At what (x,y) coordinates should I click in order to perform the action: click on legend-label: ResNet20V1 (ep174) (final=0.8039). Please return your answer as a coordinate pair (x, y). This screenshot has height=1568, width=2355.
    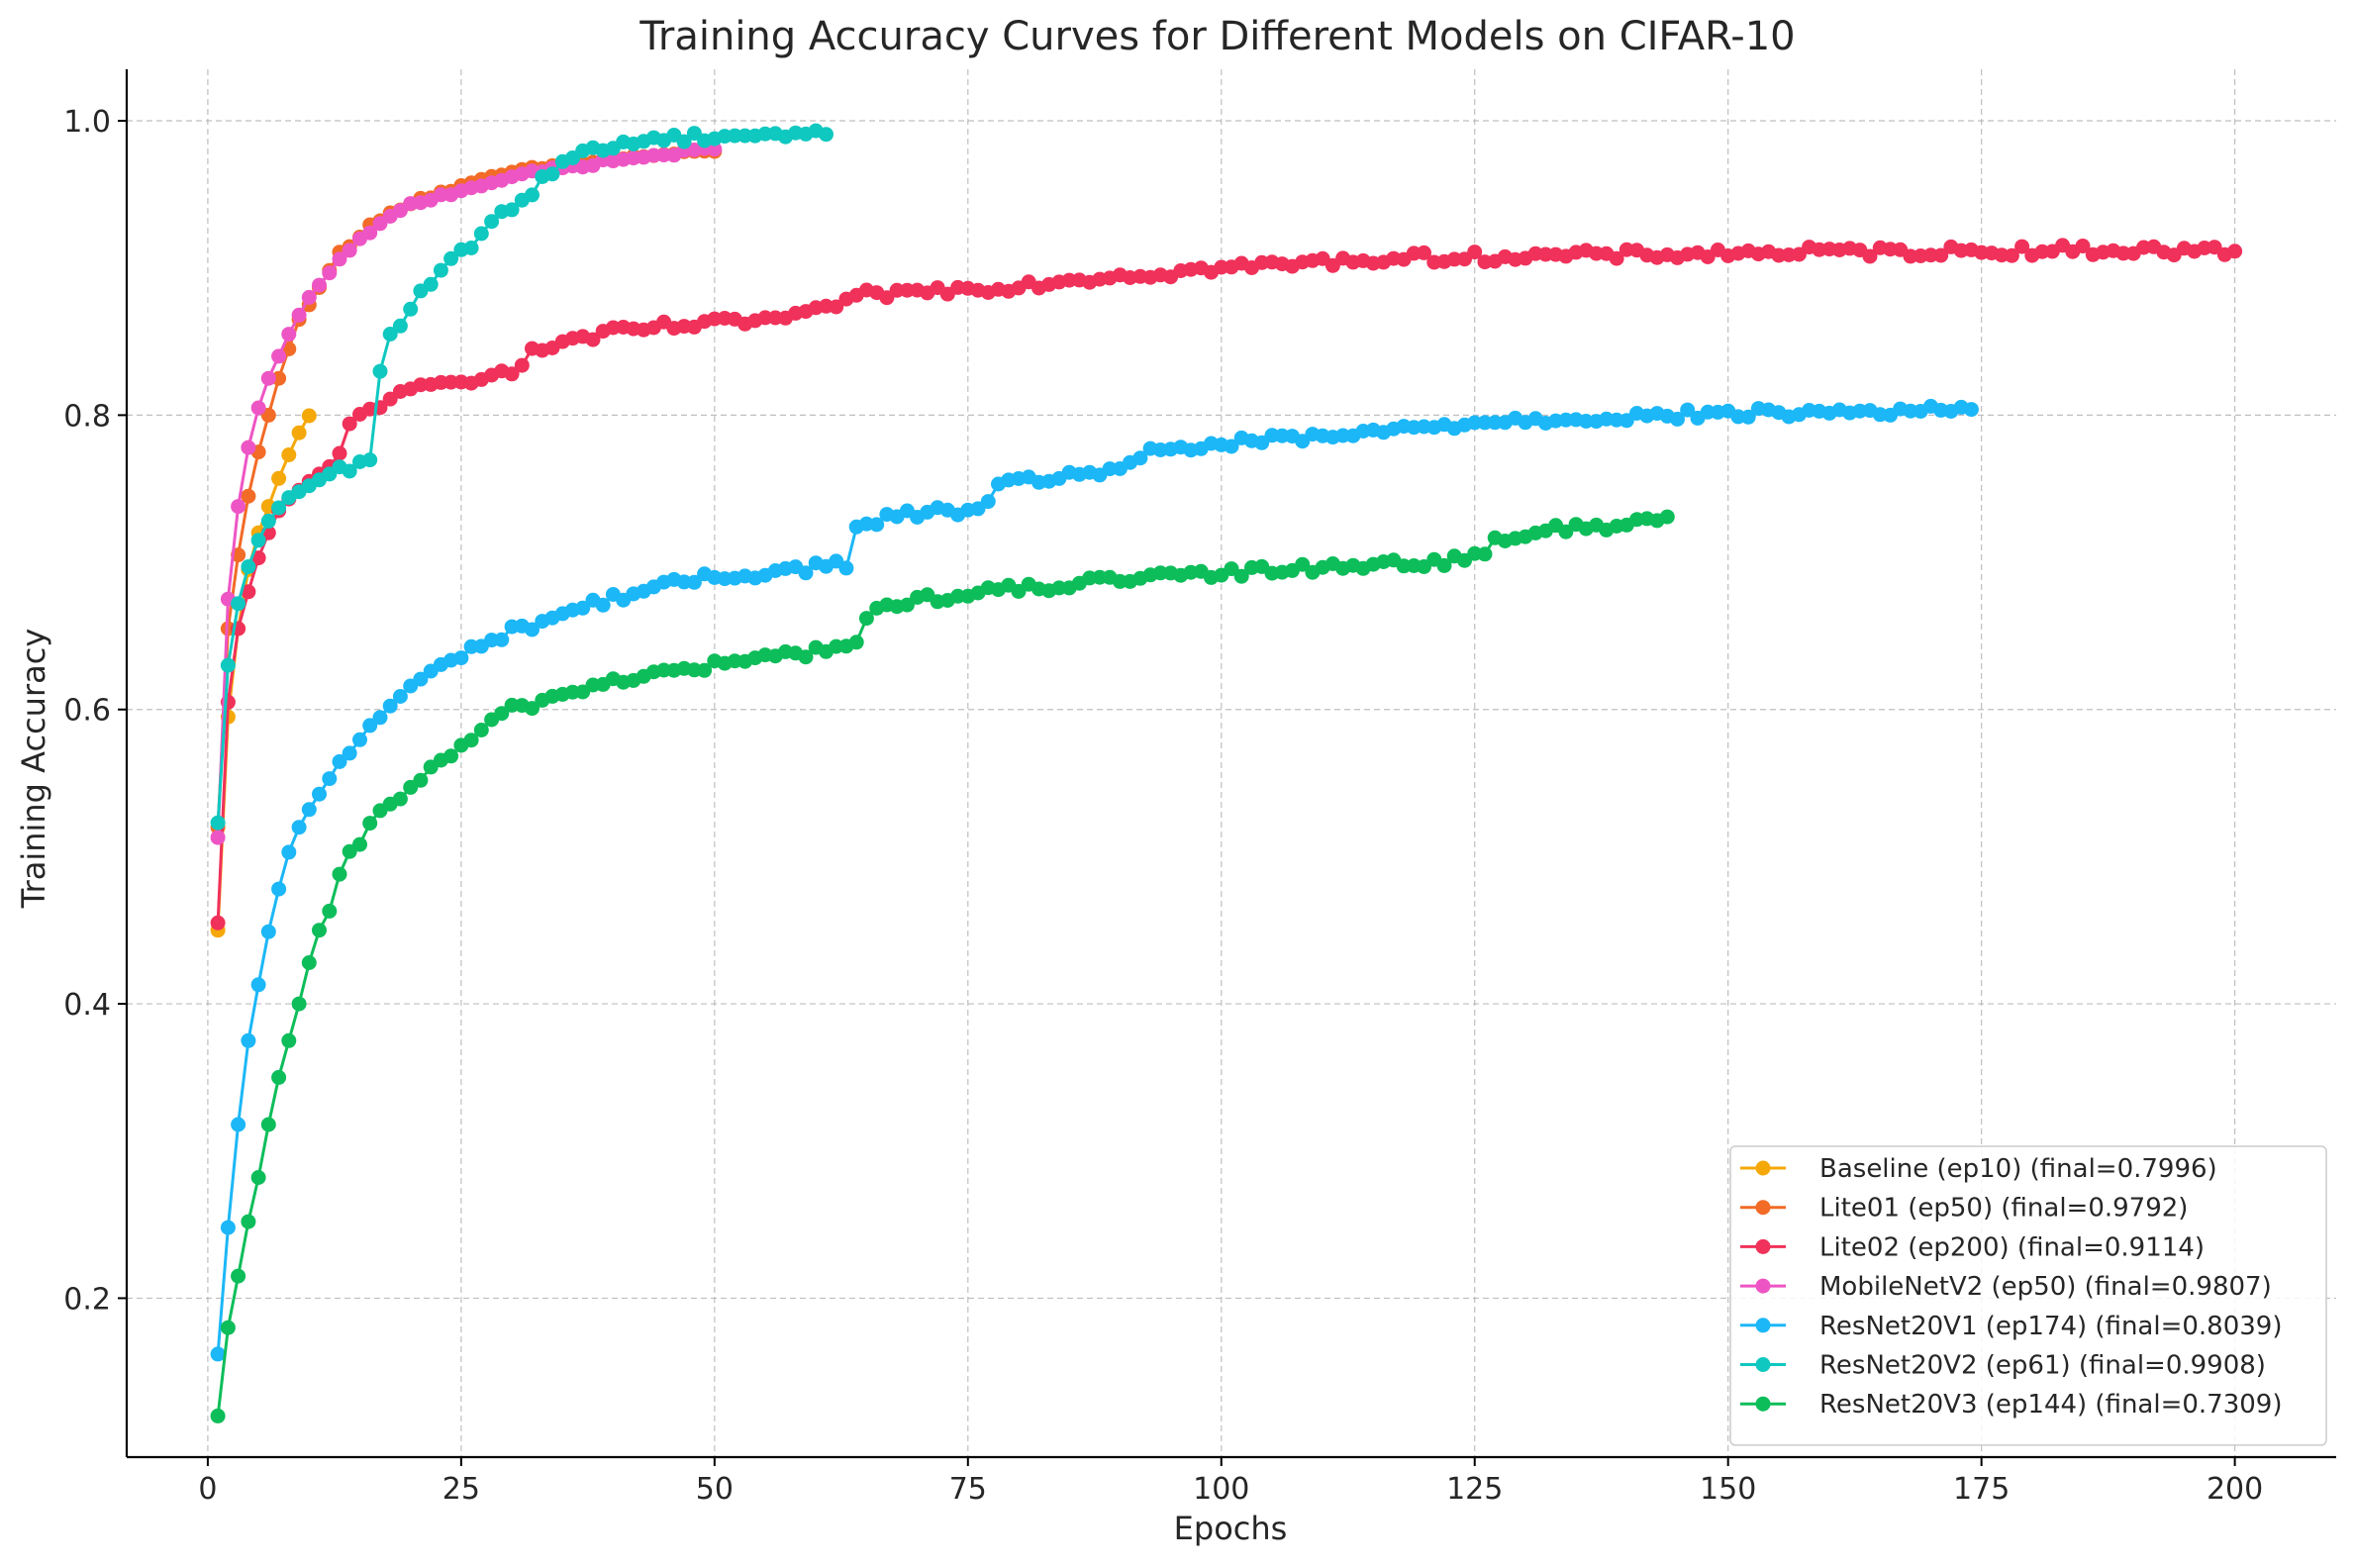
    Looking at the image, I should click on (2051, 1326).